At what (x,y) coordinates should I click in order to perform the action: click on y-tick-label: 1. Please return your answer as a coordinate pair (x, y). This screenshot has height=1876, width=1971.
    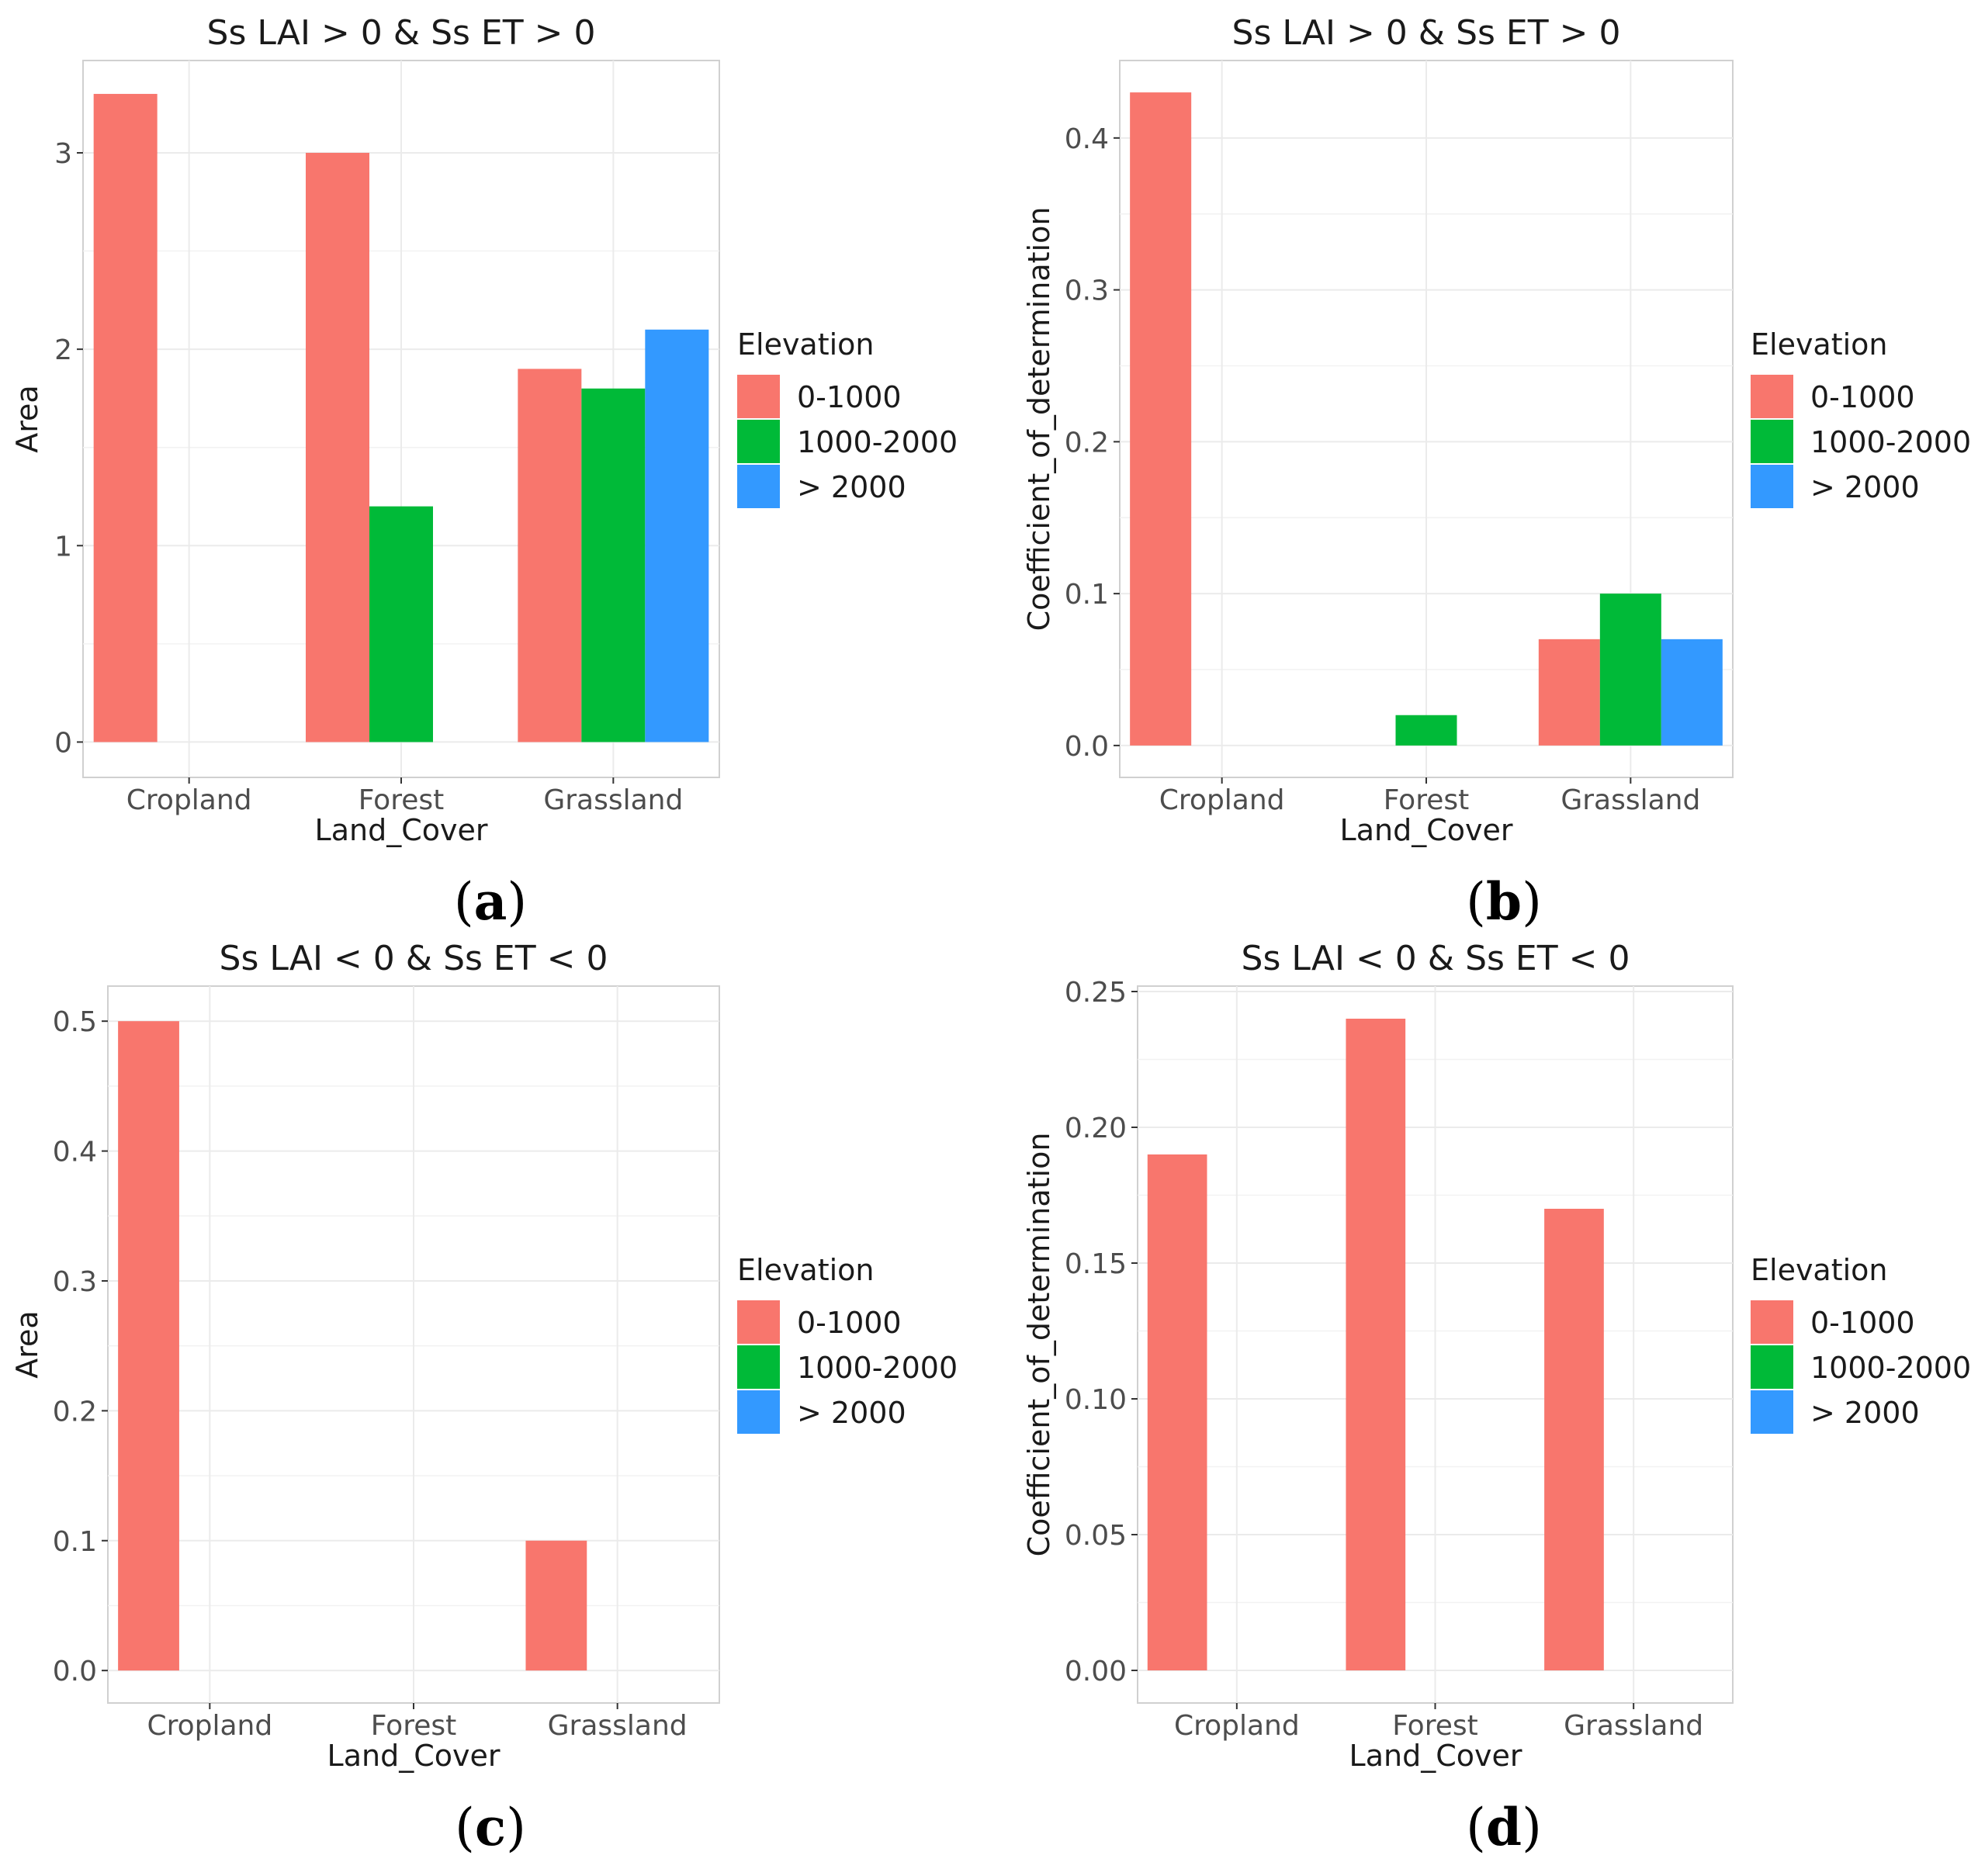
    Looking at the image, I should click on (63, 546).